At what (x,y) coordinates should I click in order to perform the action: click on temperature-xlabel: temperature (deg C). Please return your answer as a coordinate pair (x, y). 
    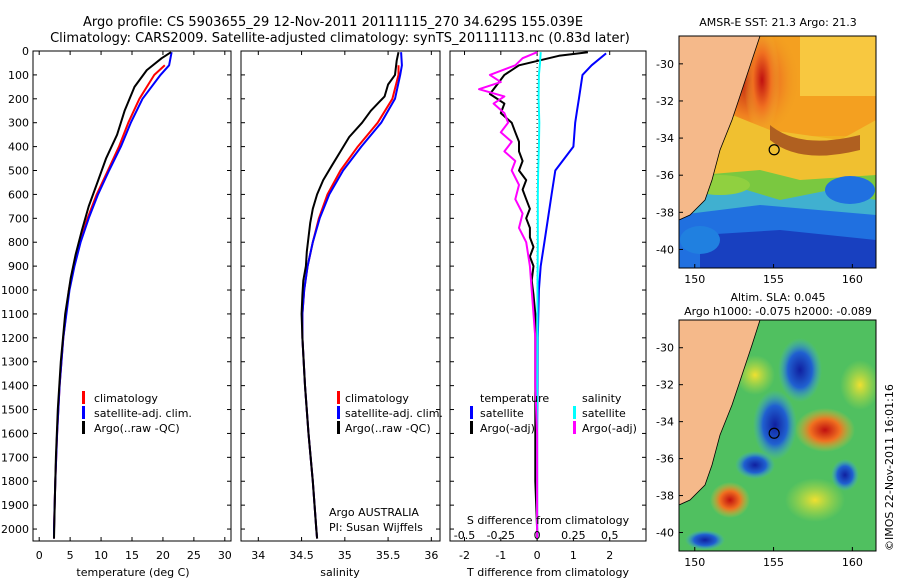
    Looking at the image, I should click on (132, 572).